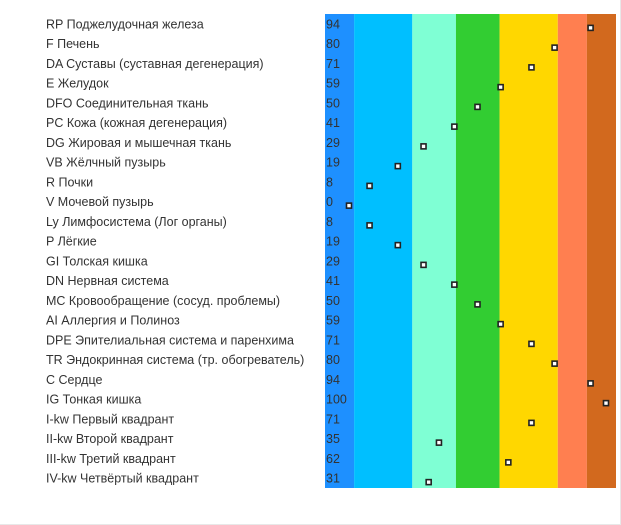 The image size is (621, 525). What do you see at coordinates (107, 281) in the screenshot?
I see `row-label: DN Нервная система` at bounding box center [107, 281].